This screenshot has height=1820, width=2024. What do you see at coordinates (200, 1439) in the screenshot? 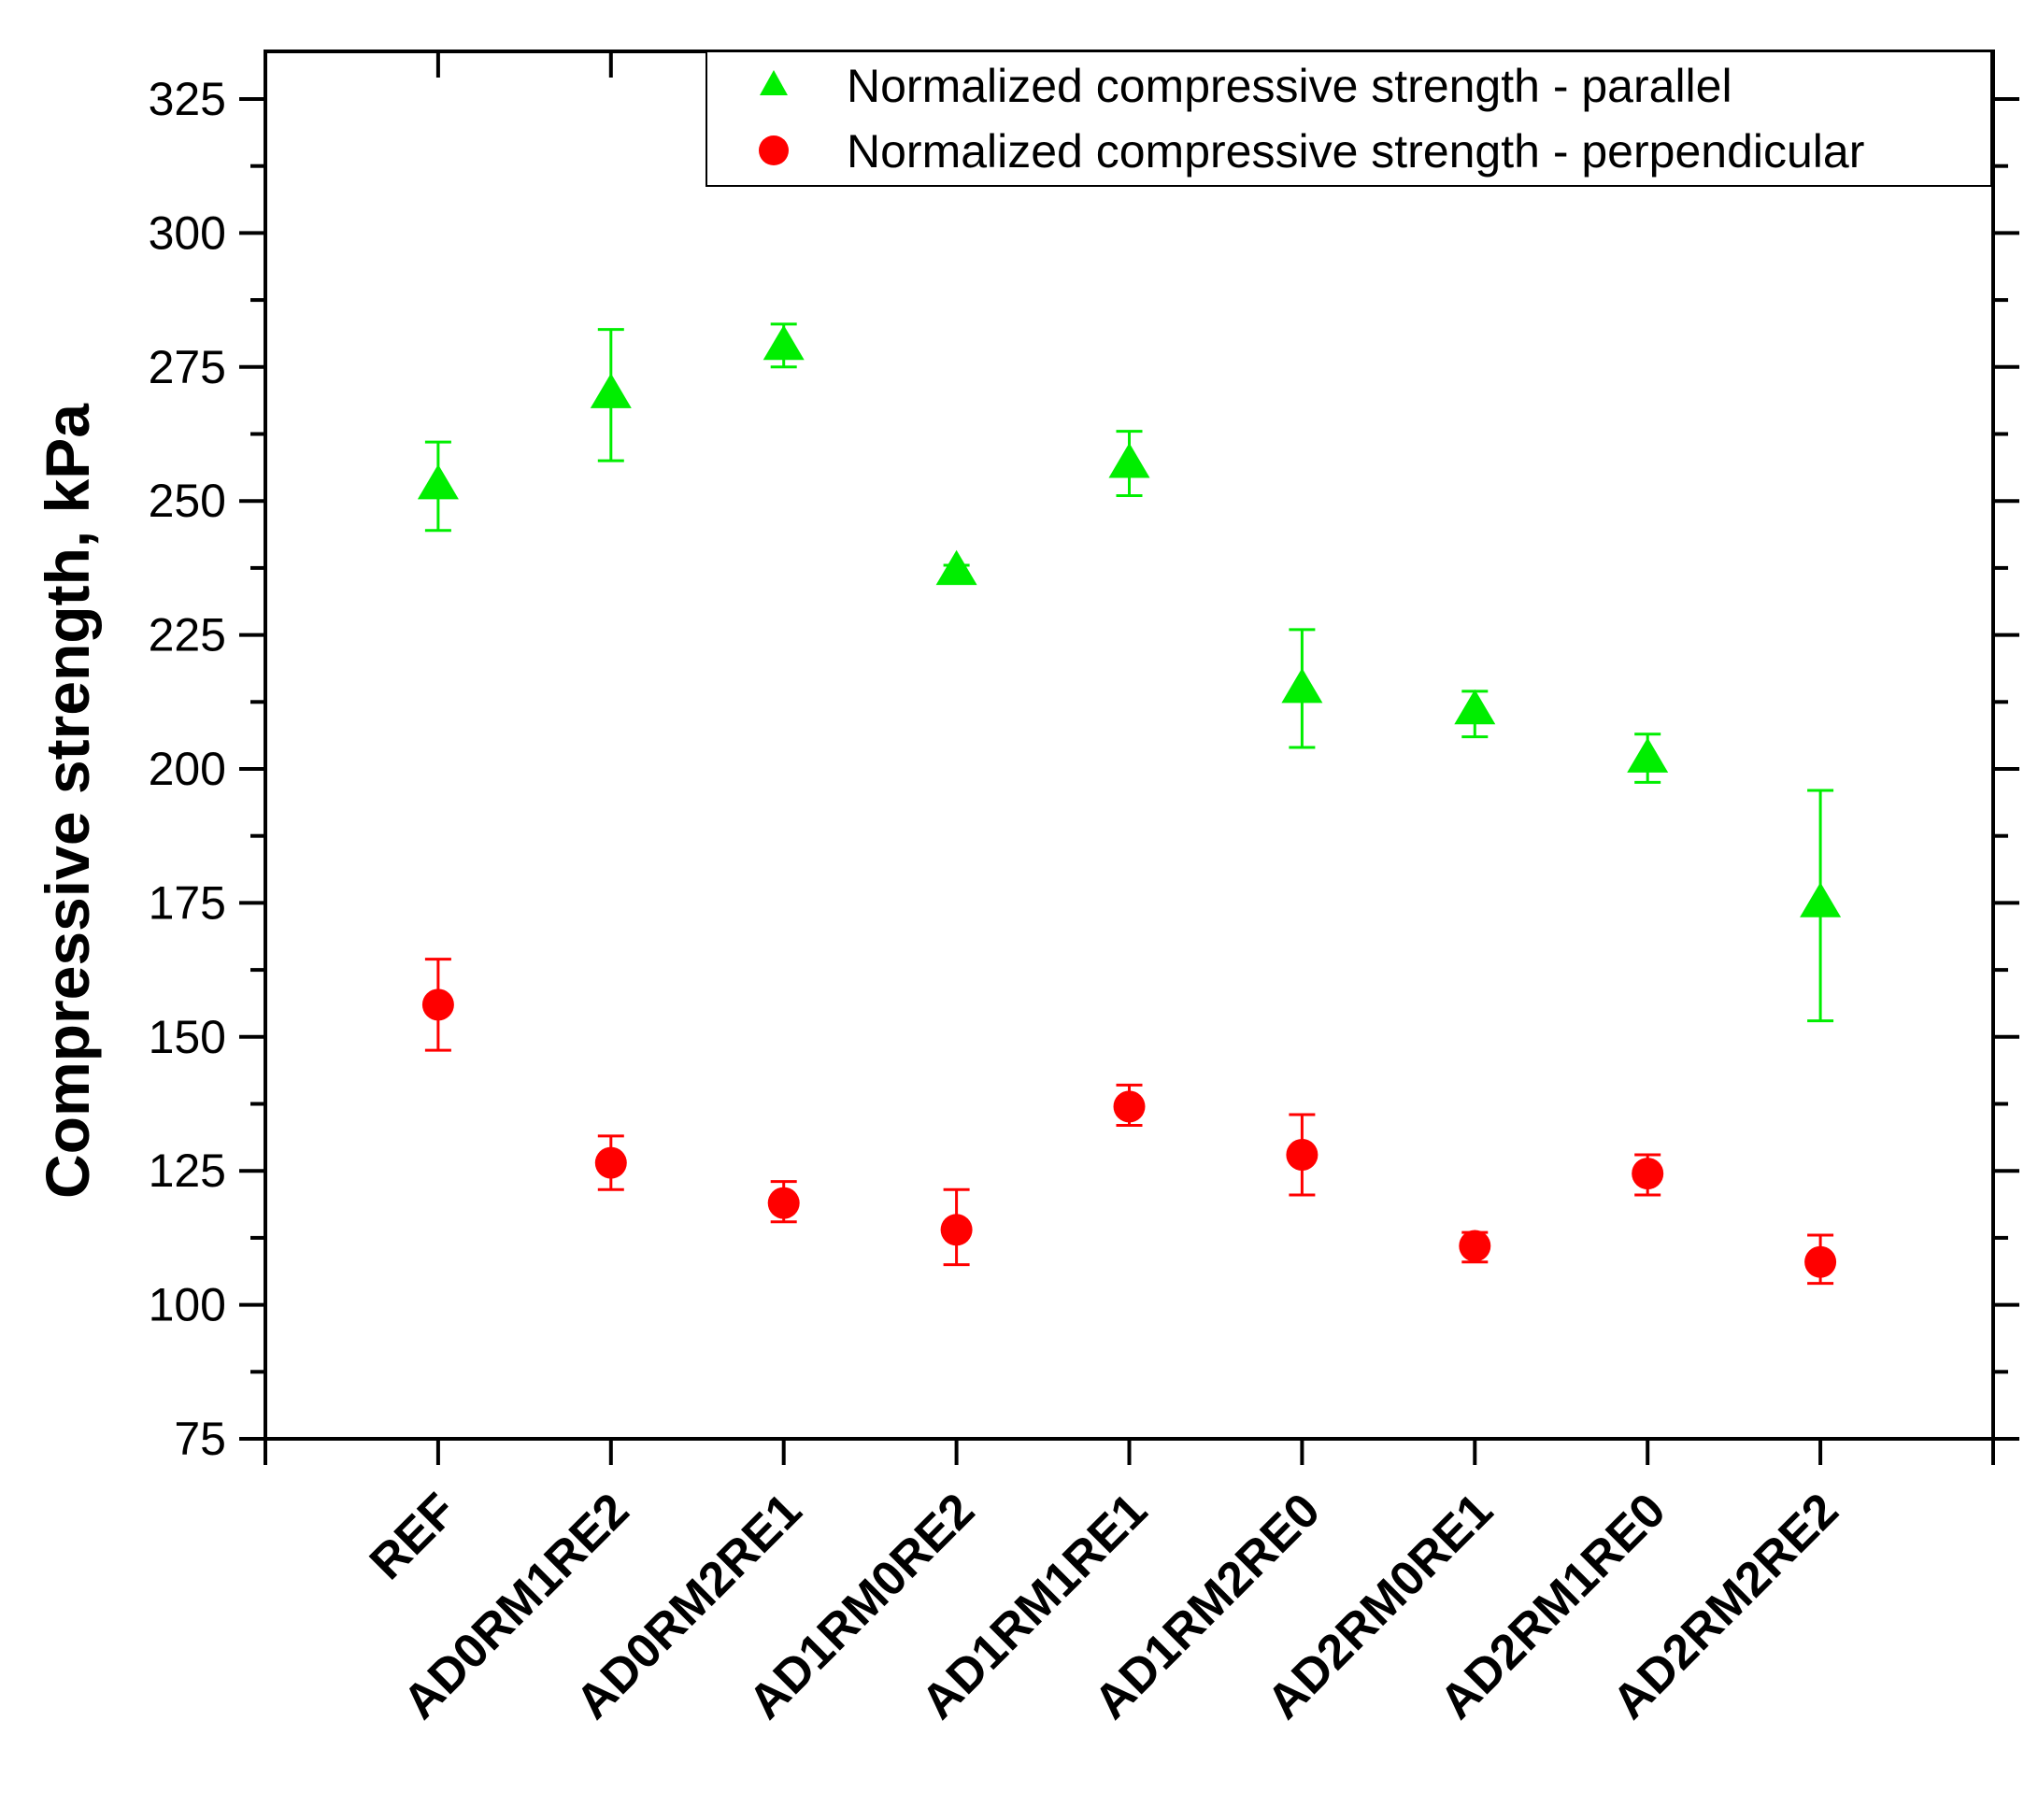
I see `y-tick-label: 75` at bounding box center [200, 1439].